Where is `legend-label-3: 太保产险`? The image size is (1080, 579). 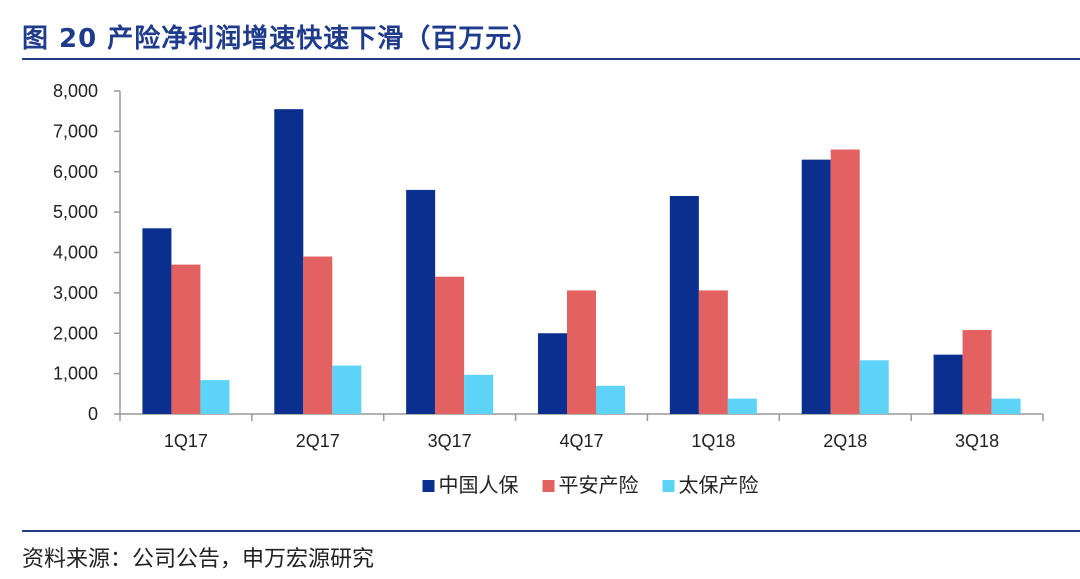
legend-label-3: 太保产险 is located at coordinates (719, 485).